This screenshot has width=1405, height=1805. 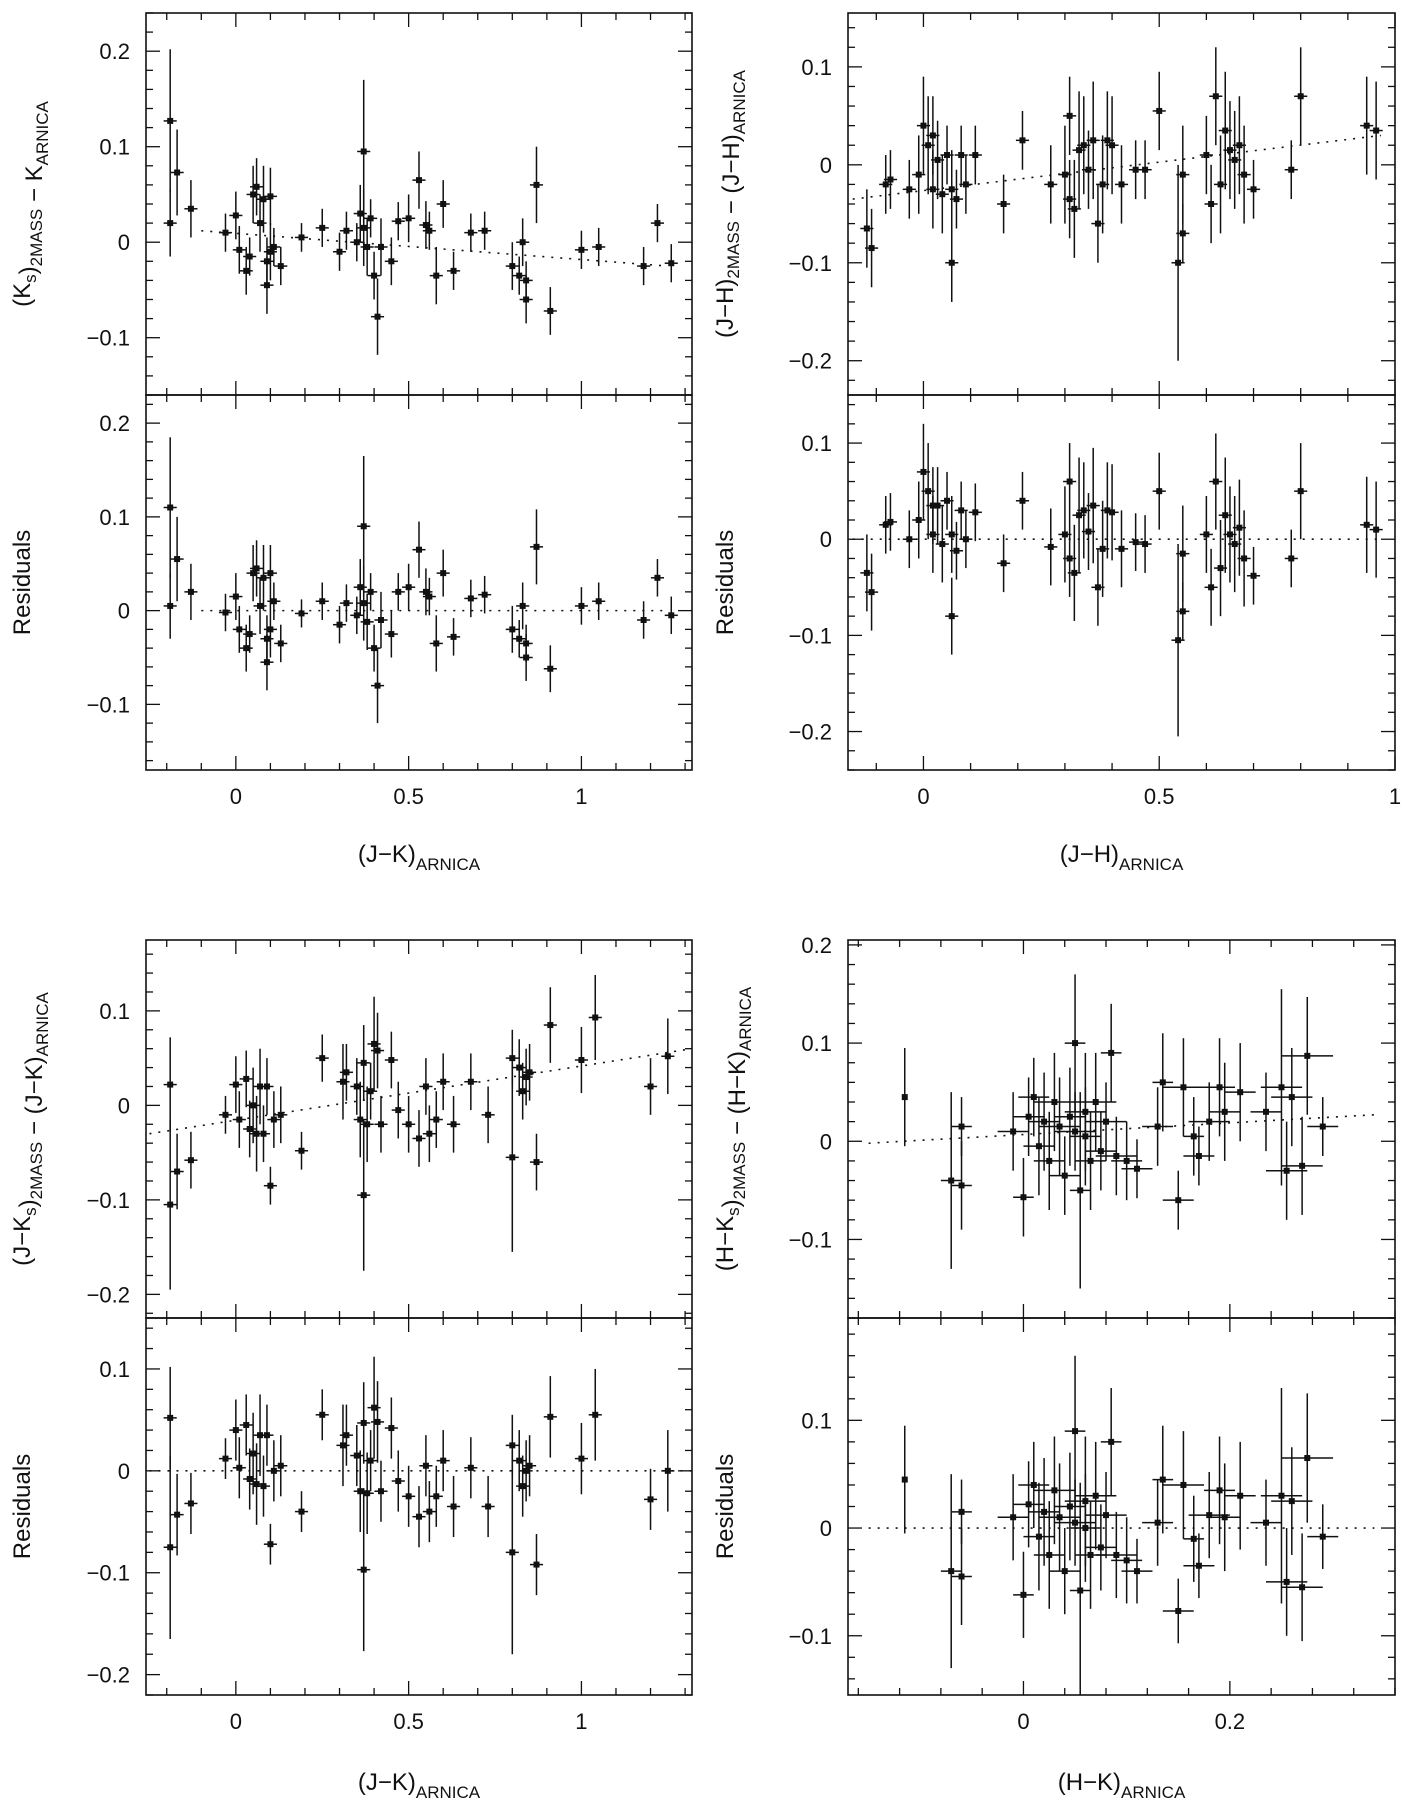 I want to click on fit-line, so click(x=1121, y=1129).